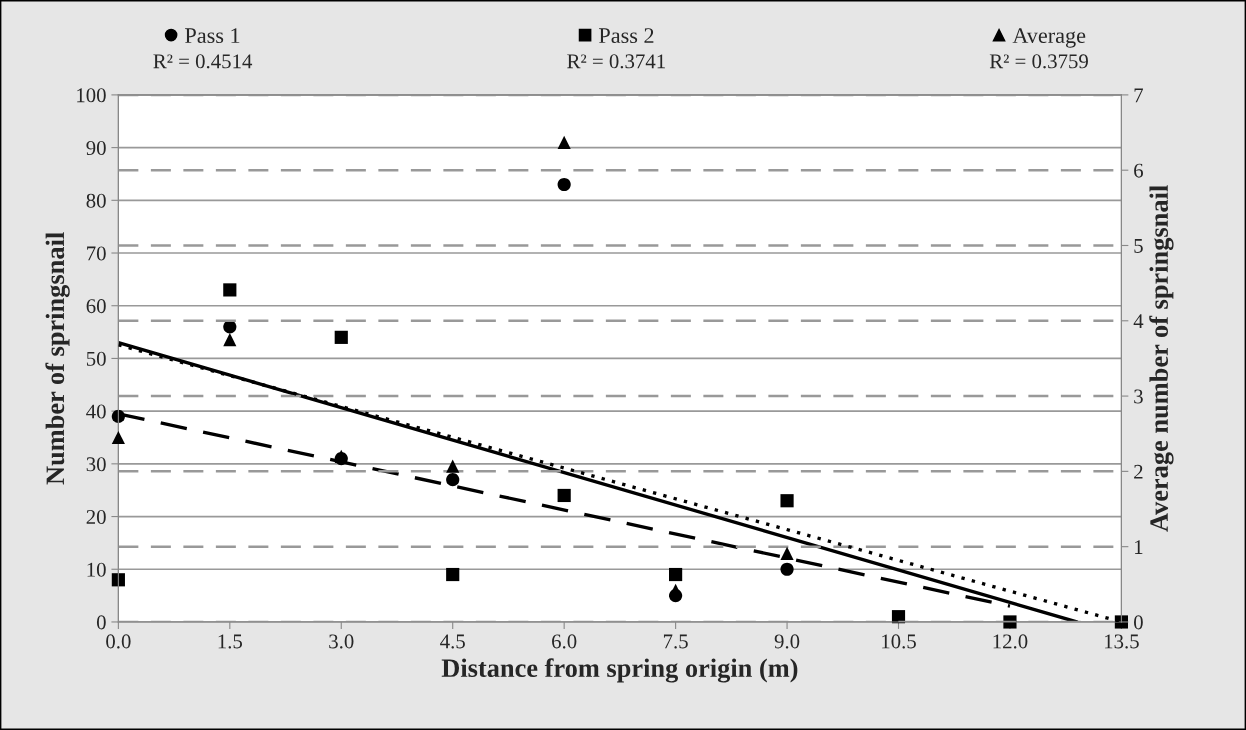  What do you see at coordinates (899, 641) in the screenshot?
I see `x-tick-label: 10.5` at bounding box center [899, 641].